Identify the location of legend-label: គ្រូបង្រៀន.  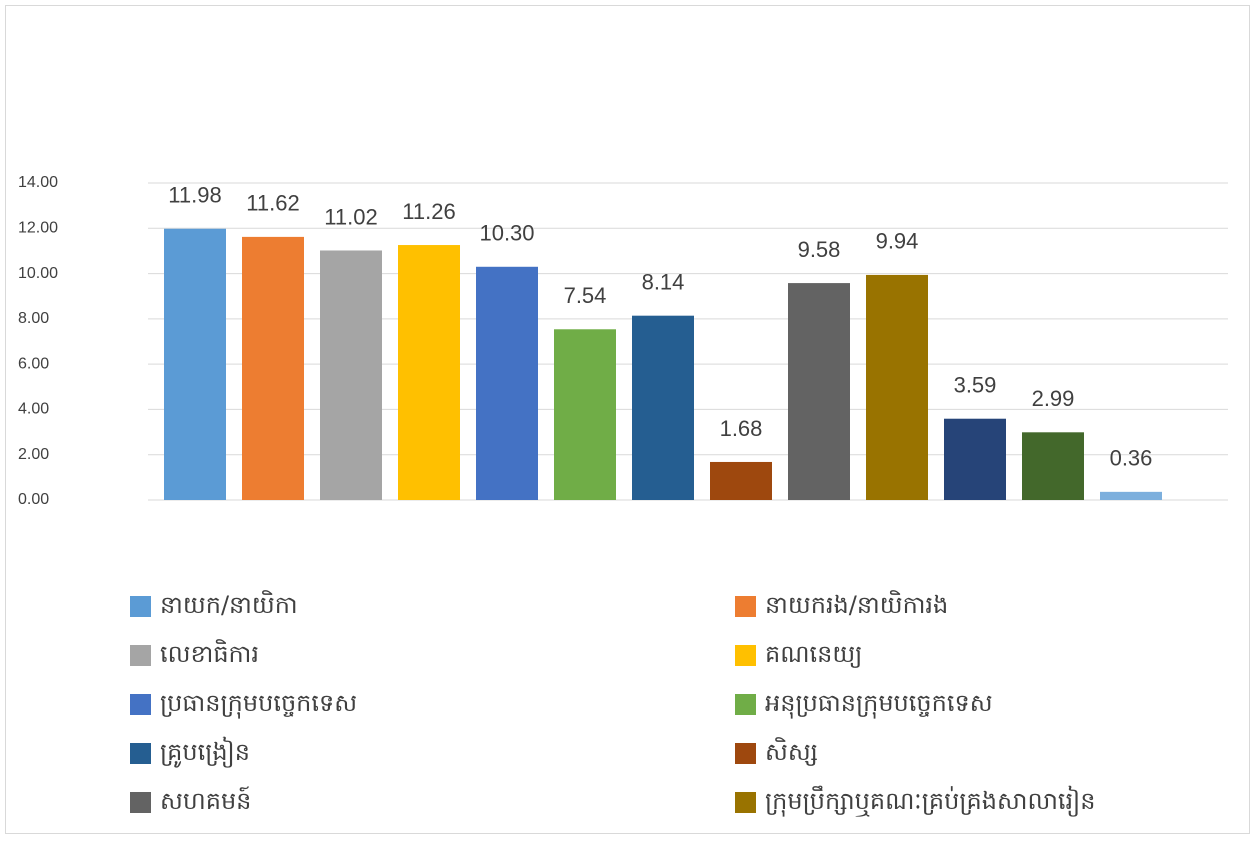
(205, 752).